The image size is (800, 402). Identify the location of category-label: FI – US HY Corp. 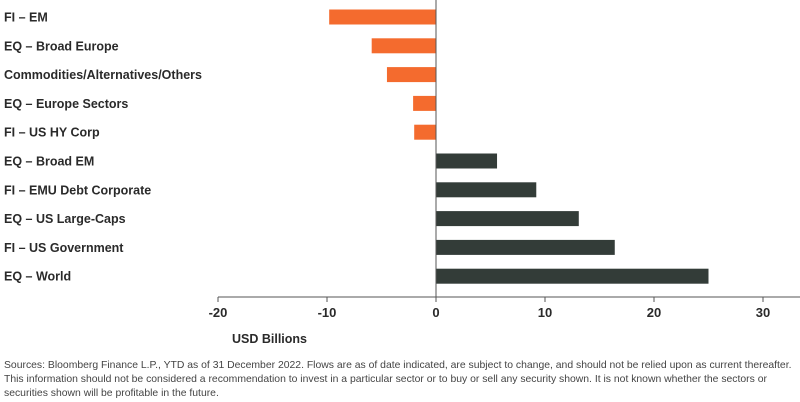
(52, 133).